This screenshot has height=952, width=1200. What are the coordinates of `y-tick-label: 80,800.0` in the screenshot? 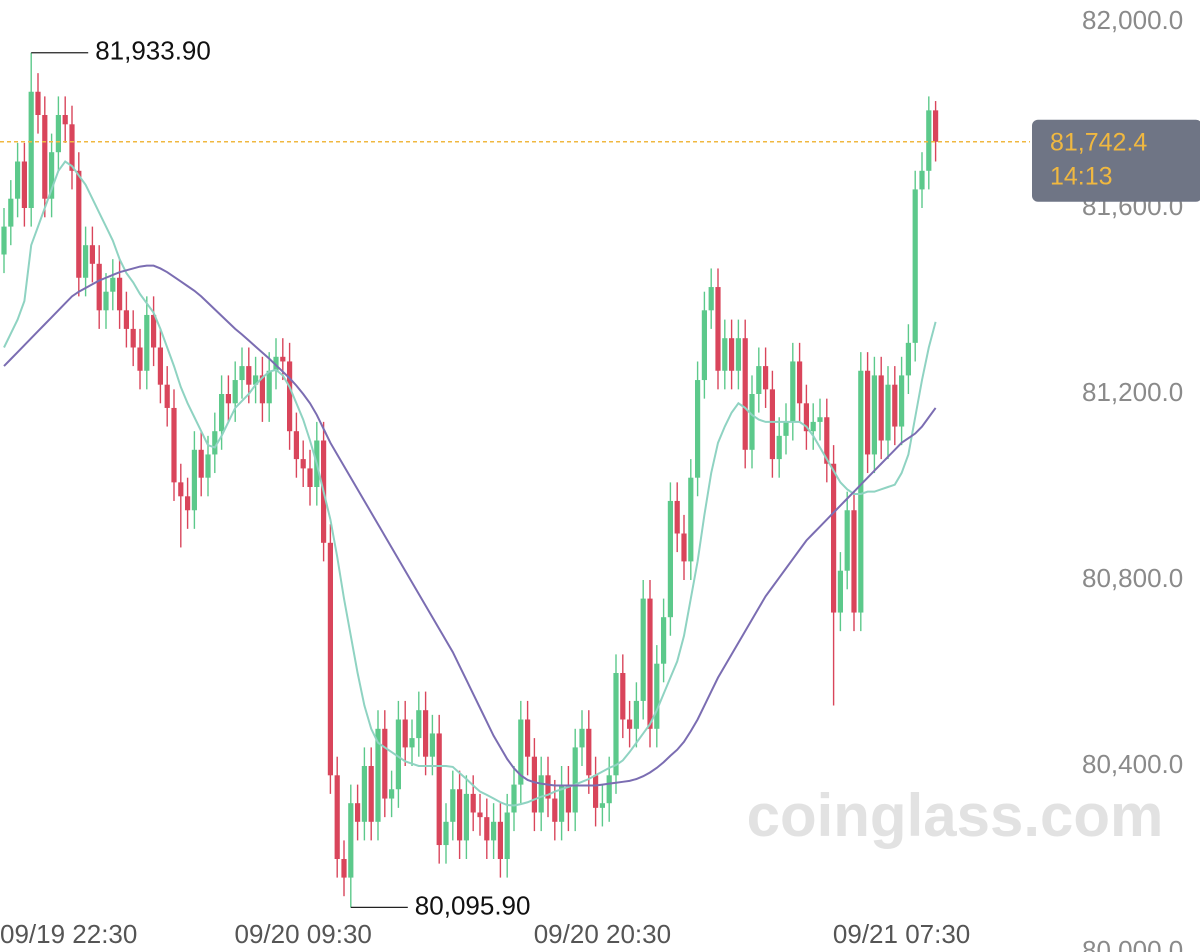 It's located at (1132, 578).